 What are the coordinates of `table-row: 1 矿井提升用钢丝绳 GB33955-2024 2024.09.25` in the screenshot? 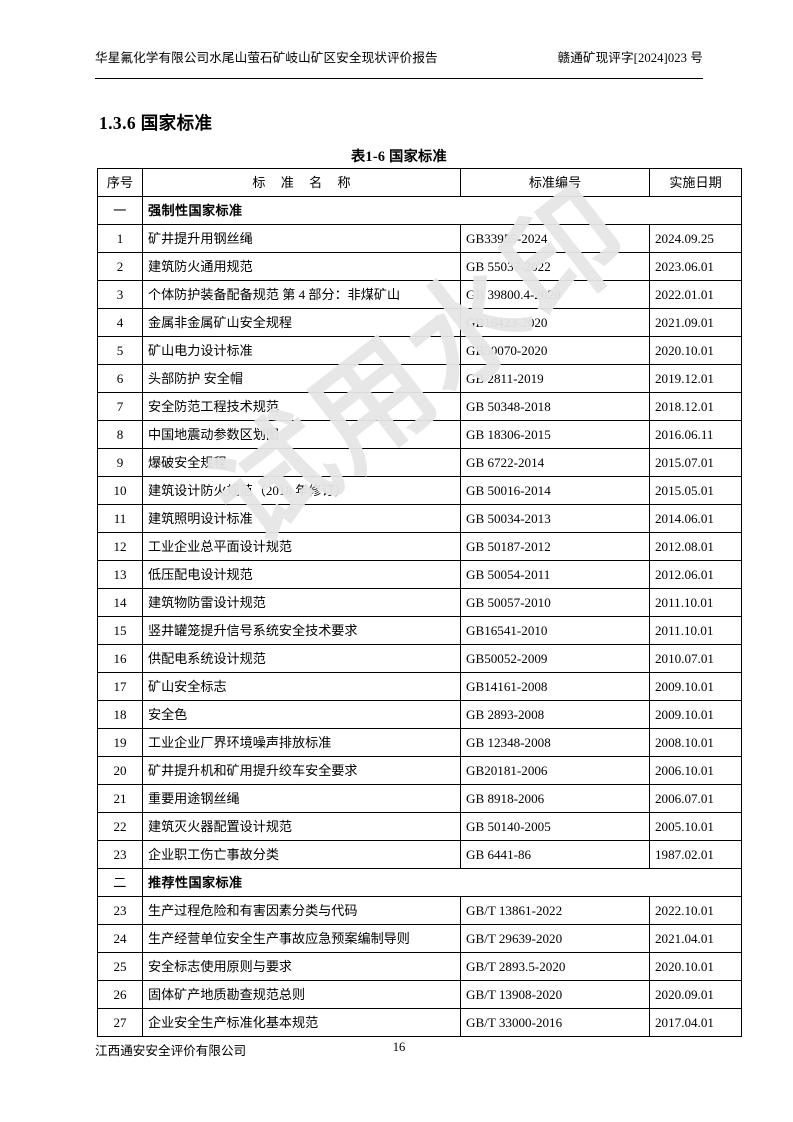 It's located at (419, 238).